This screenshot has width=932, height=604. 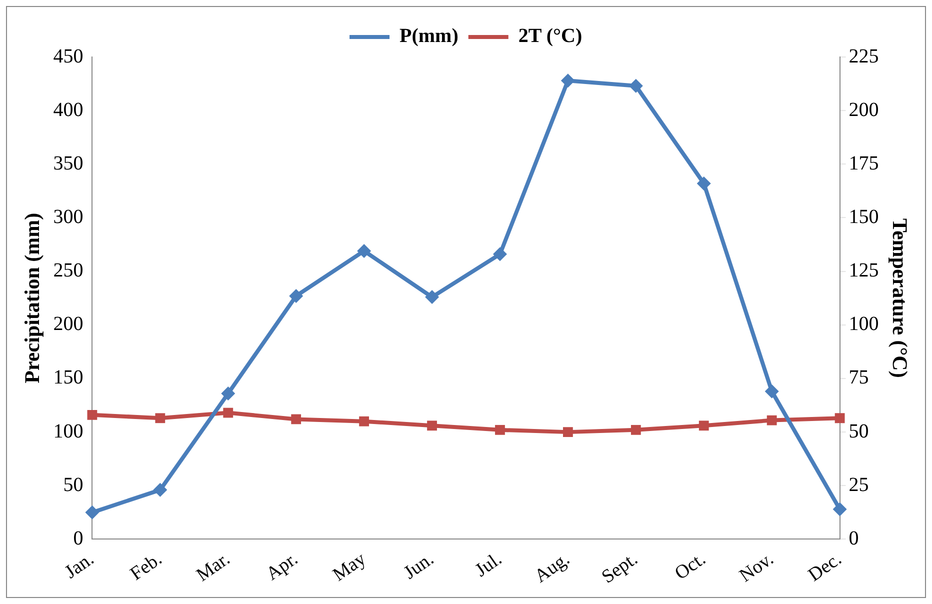 I want to click on y2-tick-label: 125, so click(x=863, y=271).